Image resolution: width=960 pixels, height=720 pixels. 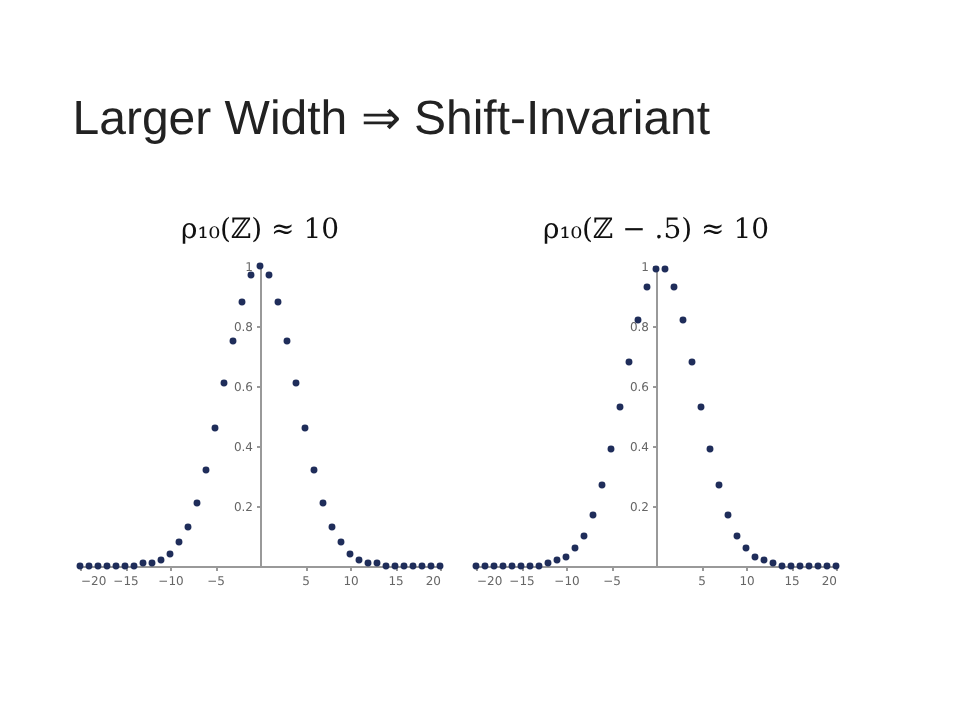 What do you see at coordinates (260, 230) in the screenshot?
I see `chart-subtitle: ρ₁₀(ℤ) ≈ 10` at bounding box center [260, 230].